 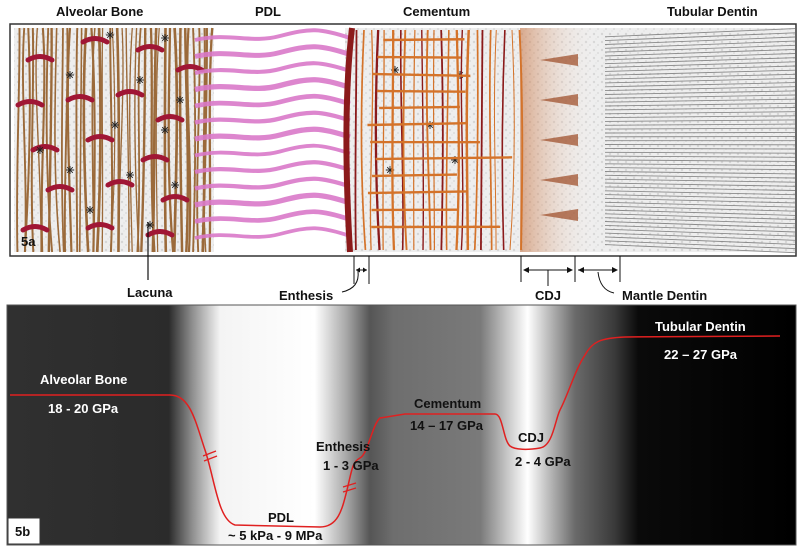 I want to click on bone-cells, so click(x=110, y=137).